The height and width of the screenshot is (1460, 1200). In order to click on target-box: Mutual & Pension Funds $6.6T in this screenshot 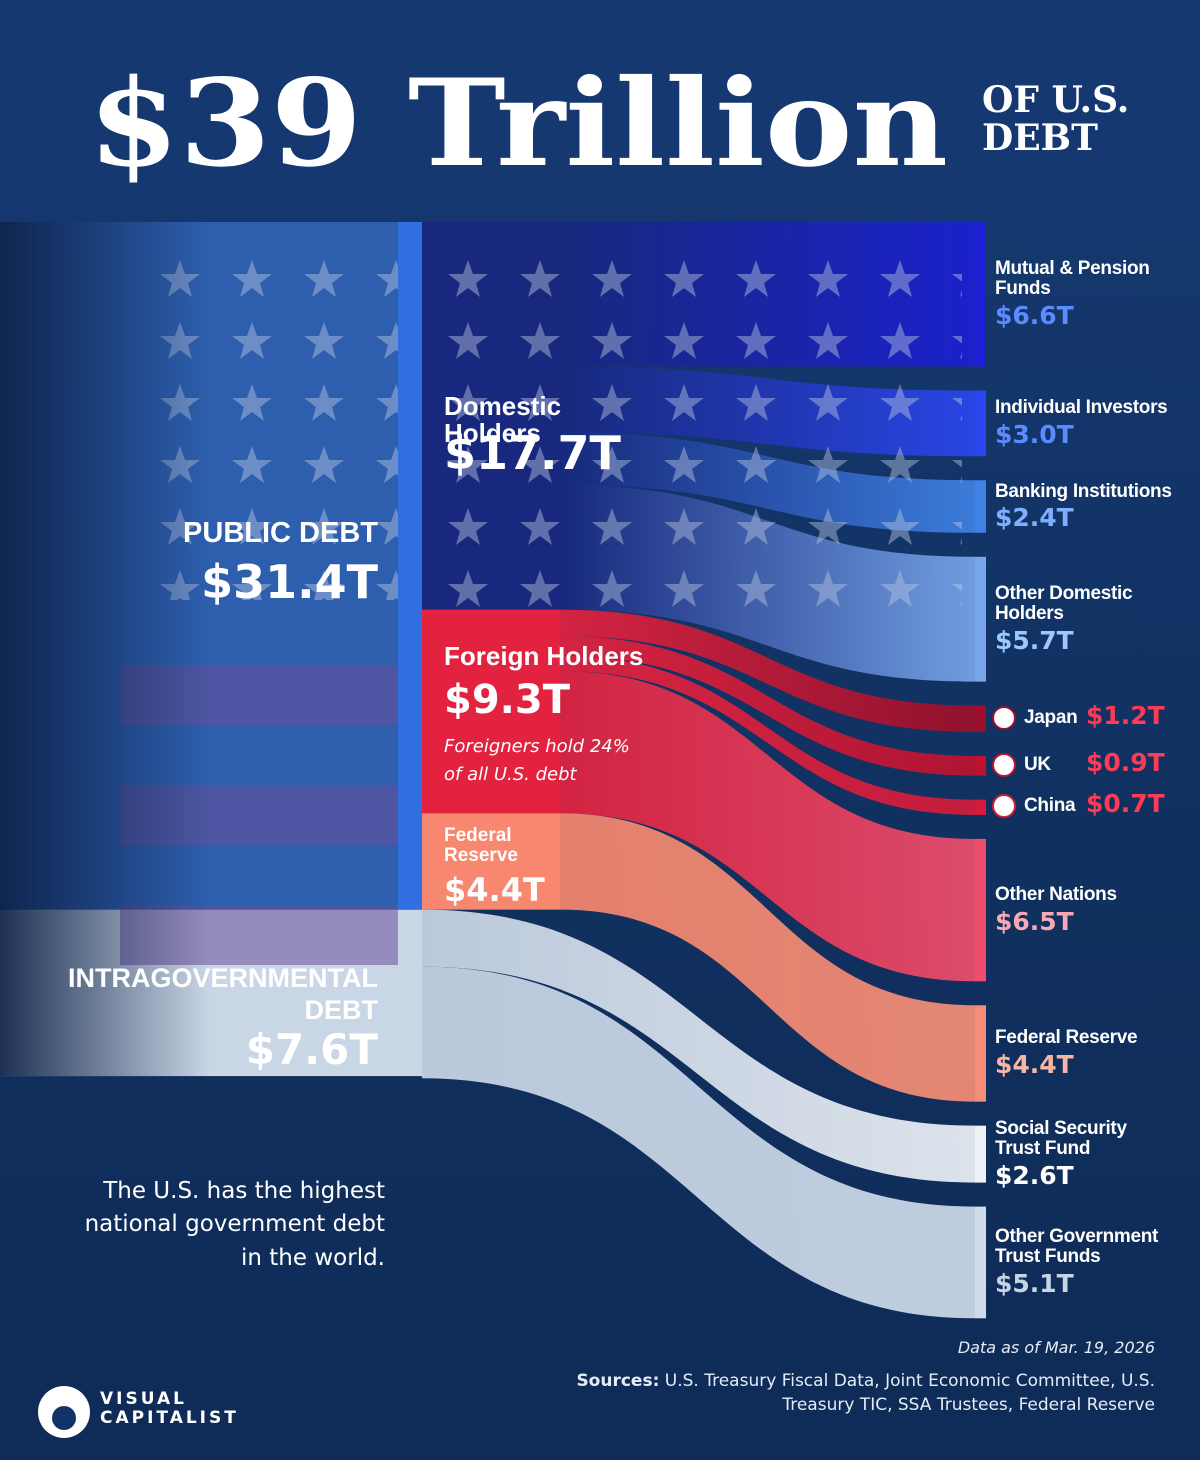, I will do `click(1090, 294)`.